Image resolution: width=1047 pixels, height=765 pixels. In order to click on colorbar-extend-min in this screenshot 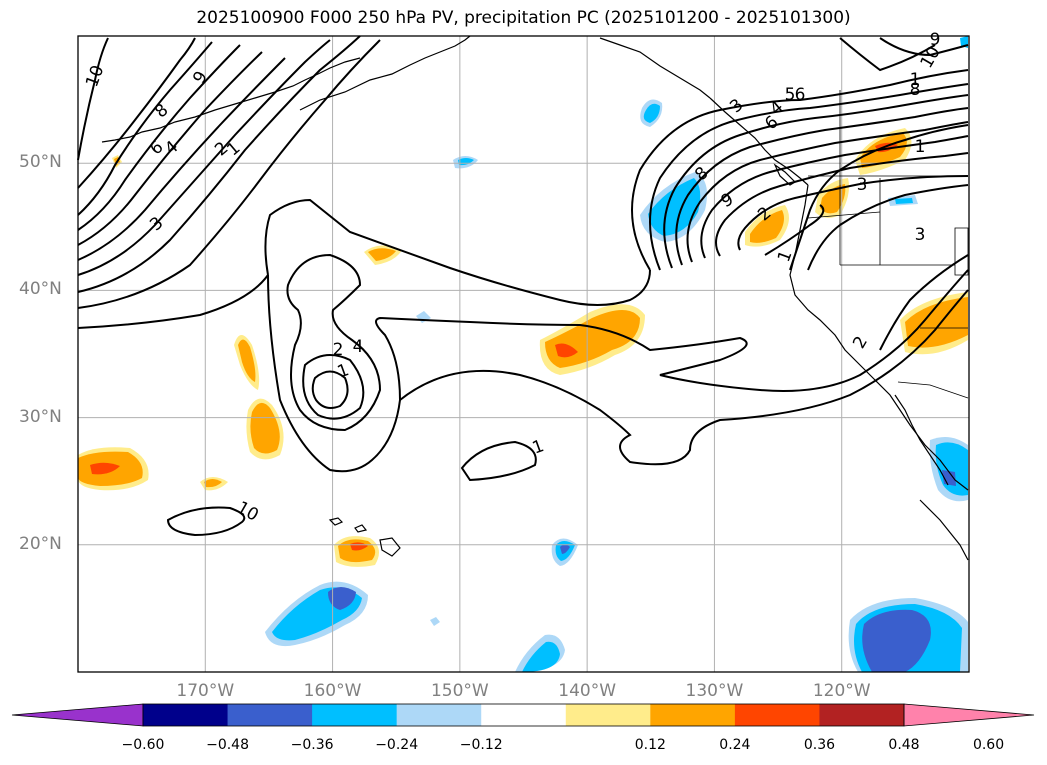, I will do `click(77, 715)`.